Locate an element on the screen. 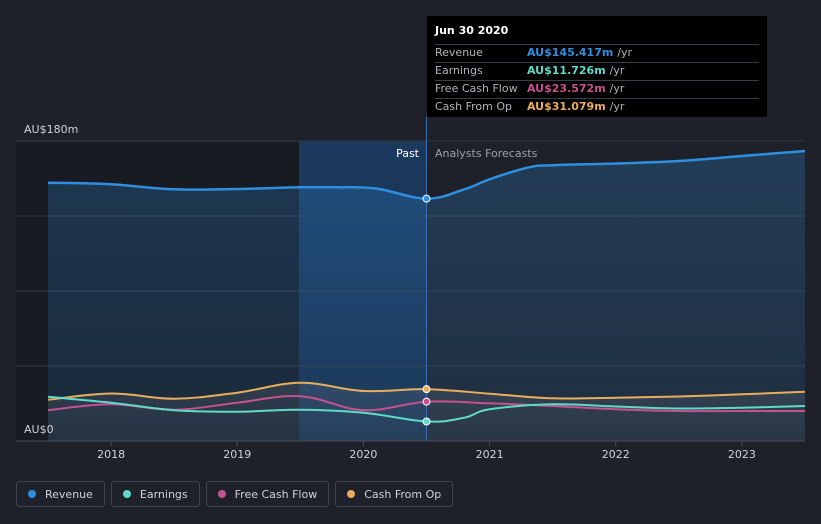 The height and width of the screenshot is (524, 821). tooltip-value: AU$23.572m is located at coordinates (566, 88).